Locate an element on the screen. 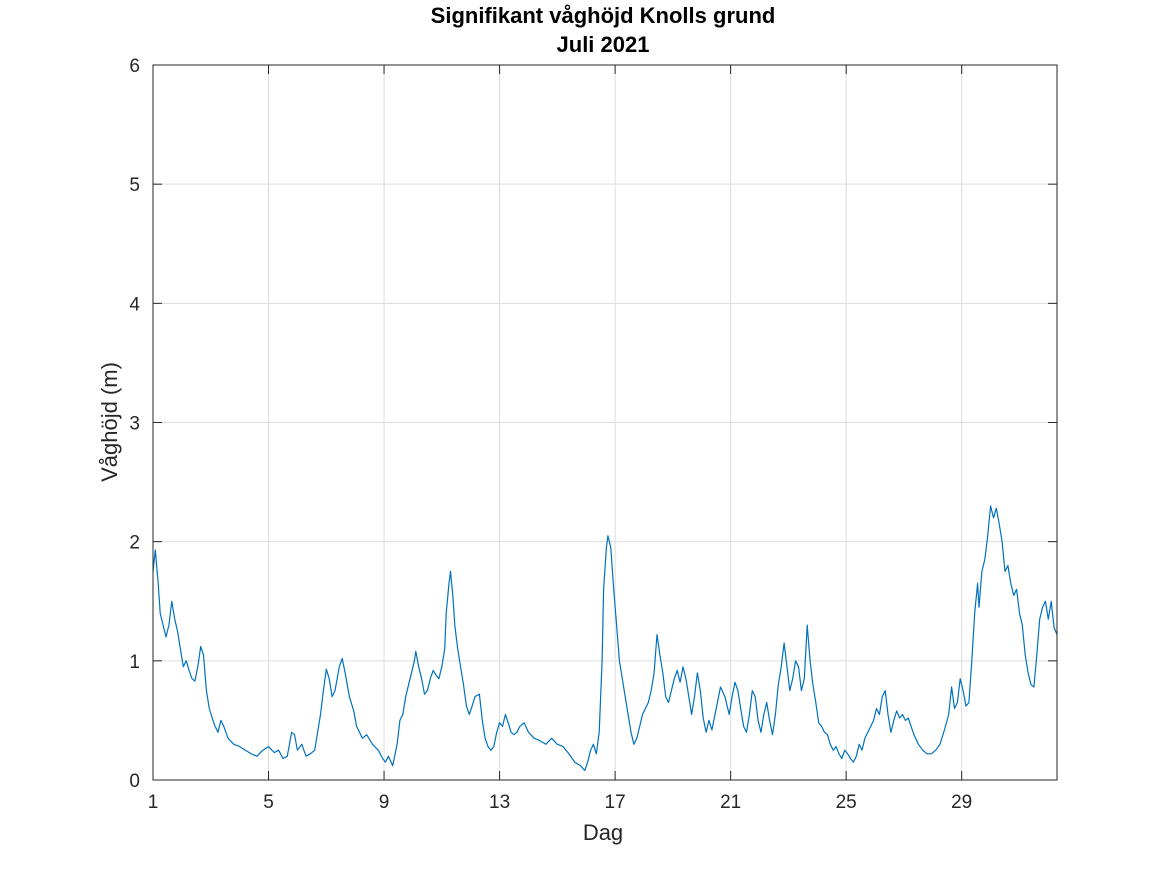 The height and width of the screenshot is (875, 1167). y-tick-label: 5 is located at coordinates (134, 185).